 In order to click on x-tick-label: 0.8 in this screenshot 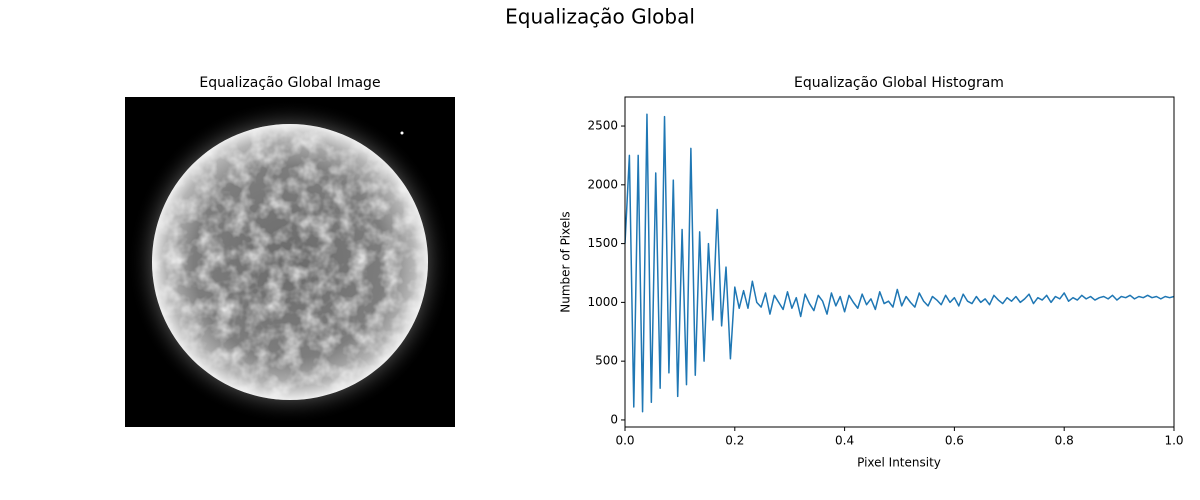, I will do `click(1064, 441)`.